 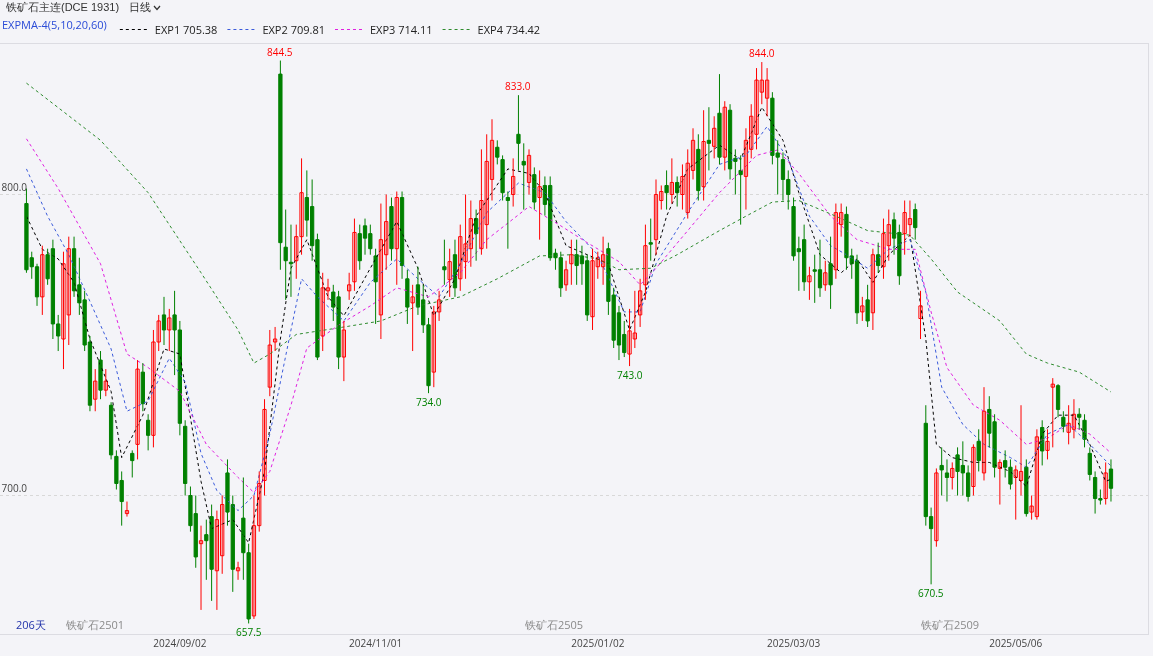 What do you see at coordinates (14, 488) in the screenshot?
I see `y-tick-label: 700.0` at bounding box center [14, 488].